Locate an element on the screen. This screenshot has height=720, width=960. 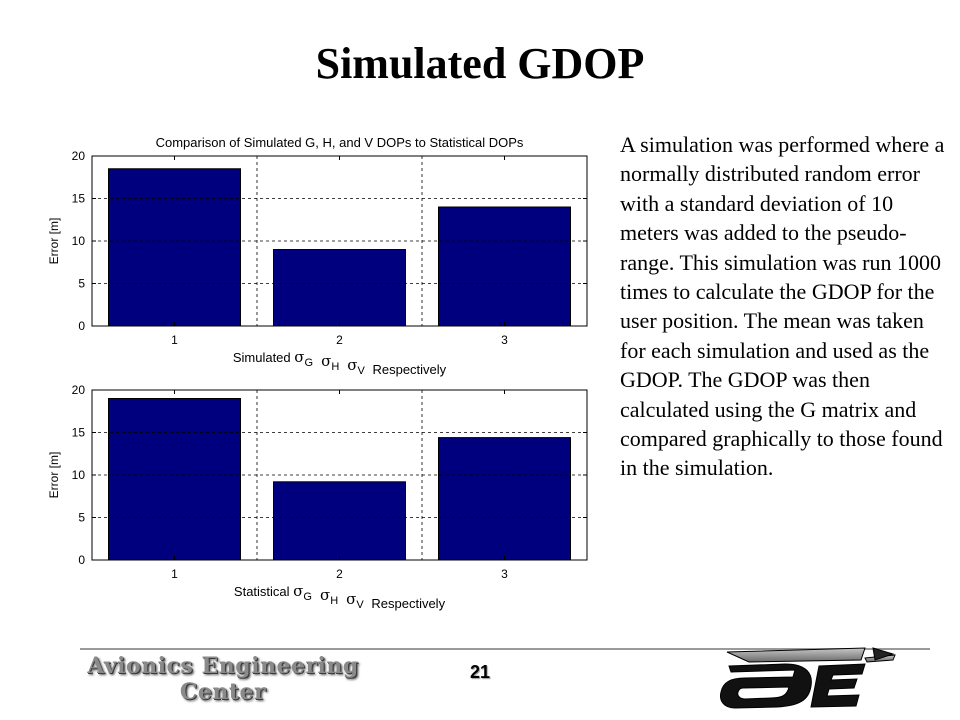
x-axis-label: Statistical σG σH σV Respectively is located at coordinates (340, 596).